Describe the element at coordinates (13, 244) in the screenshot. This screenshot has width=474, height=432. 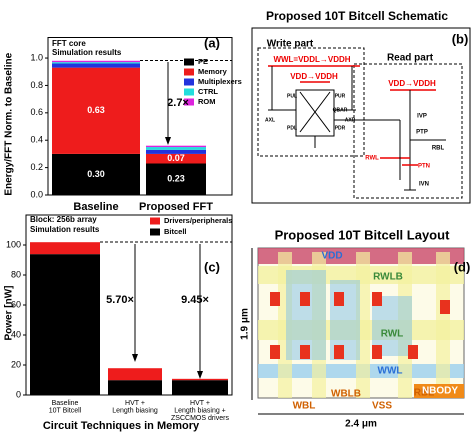
I see `y-tick-label: 100` at that location.